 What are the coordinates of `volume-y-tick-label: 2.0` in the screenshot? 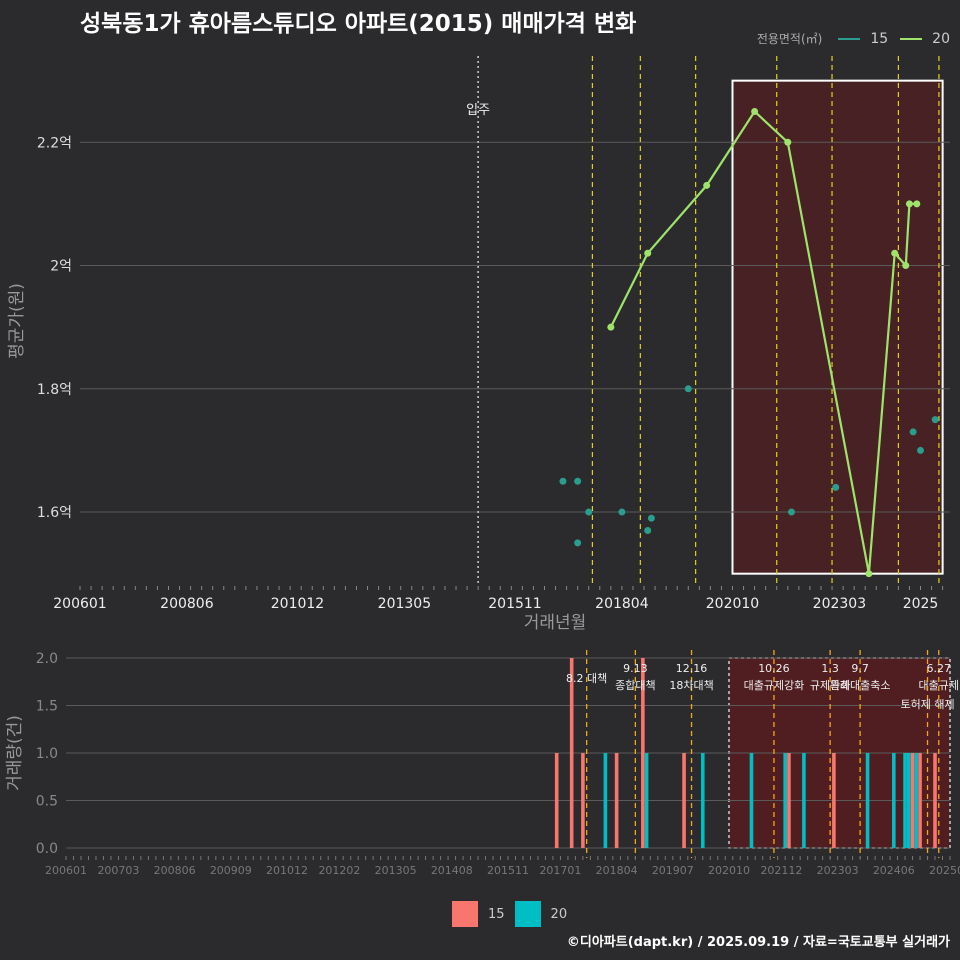 It's located at (47, 659).